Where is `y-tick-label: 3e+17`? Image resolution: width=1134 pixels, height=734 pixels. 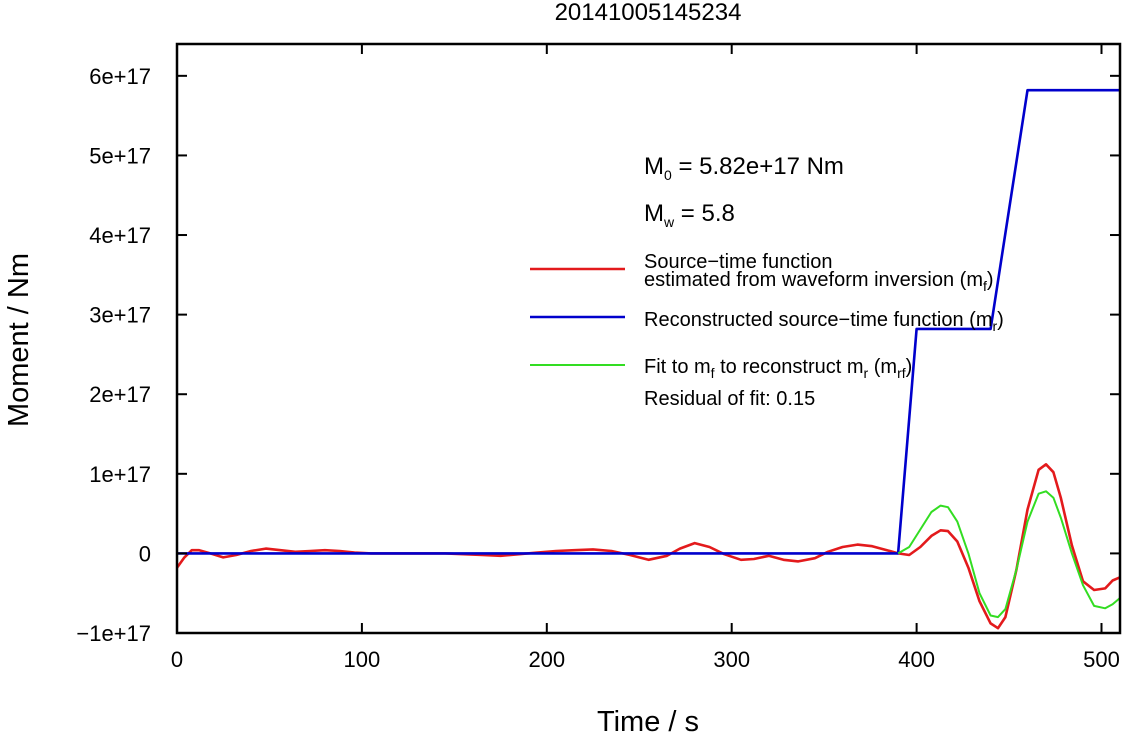
y-tick-label: 3e+17 is located at coordinates (120, 315).